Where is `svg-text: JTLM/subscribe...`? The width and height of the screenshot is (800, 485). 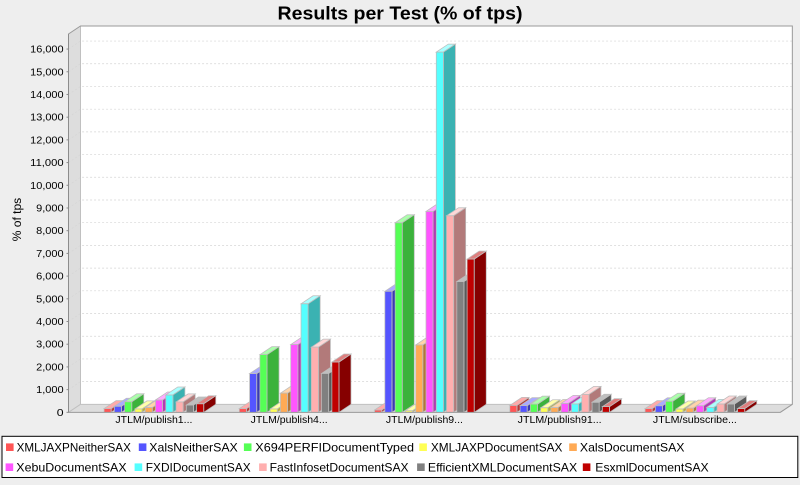
svg-text: JTLM/subscribe... is located at coordinates (695, 420).